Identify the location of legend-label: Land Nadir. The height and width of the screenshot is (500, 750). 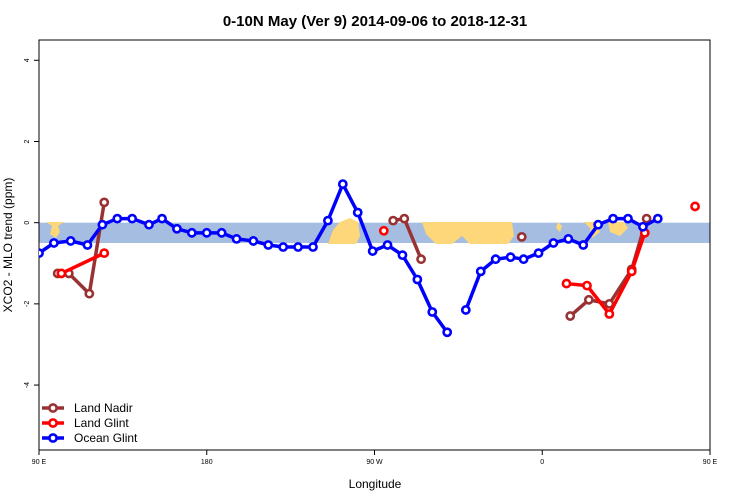
(103, 408).